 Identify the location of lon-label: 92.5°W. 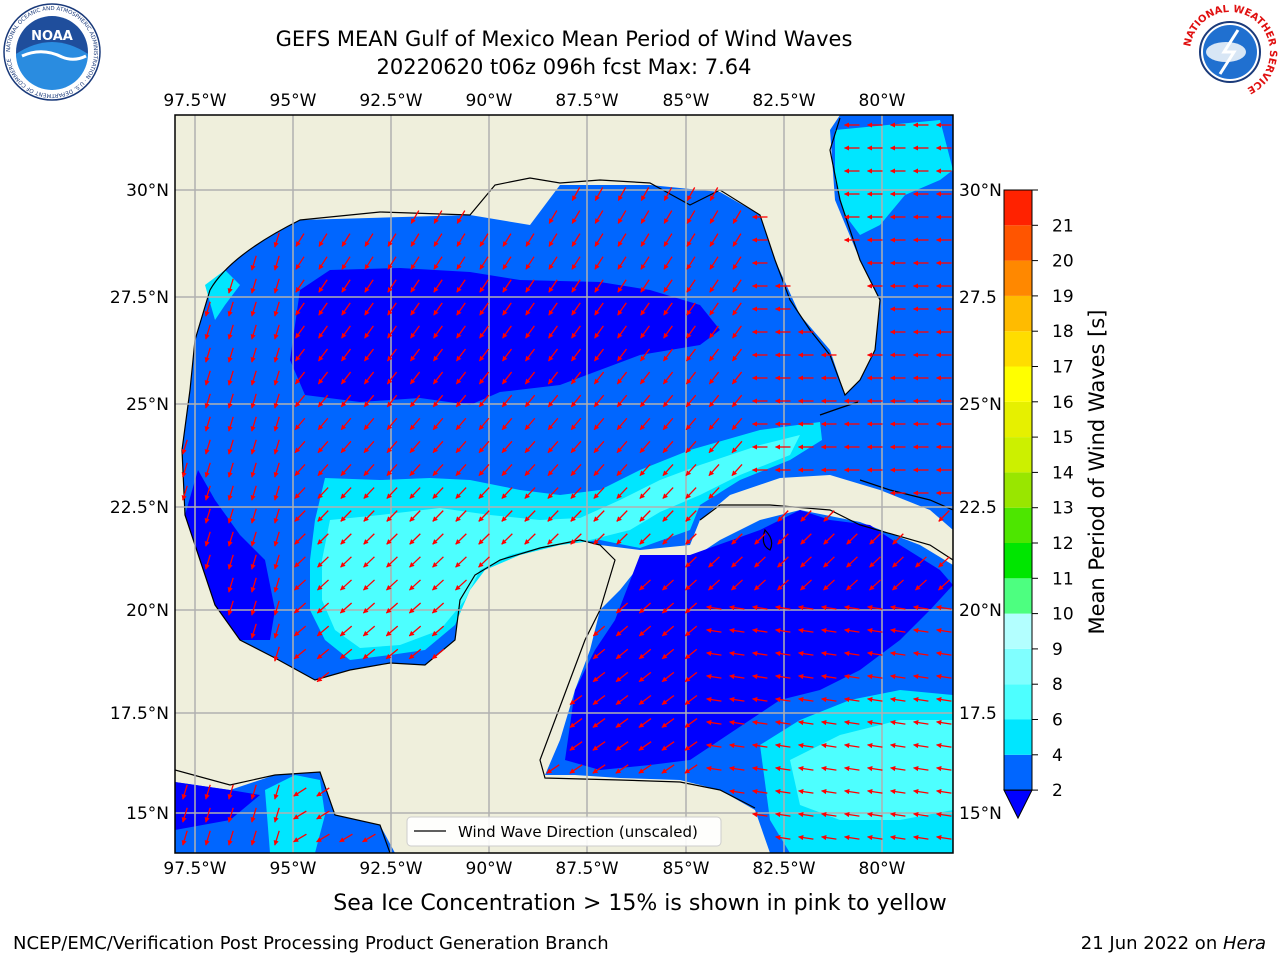
(390, 101).